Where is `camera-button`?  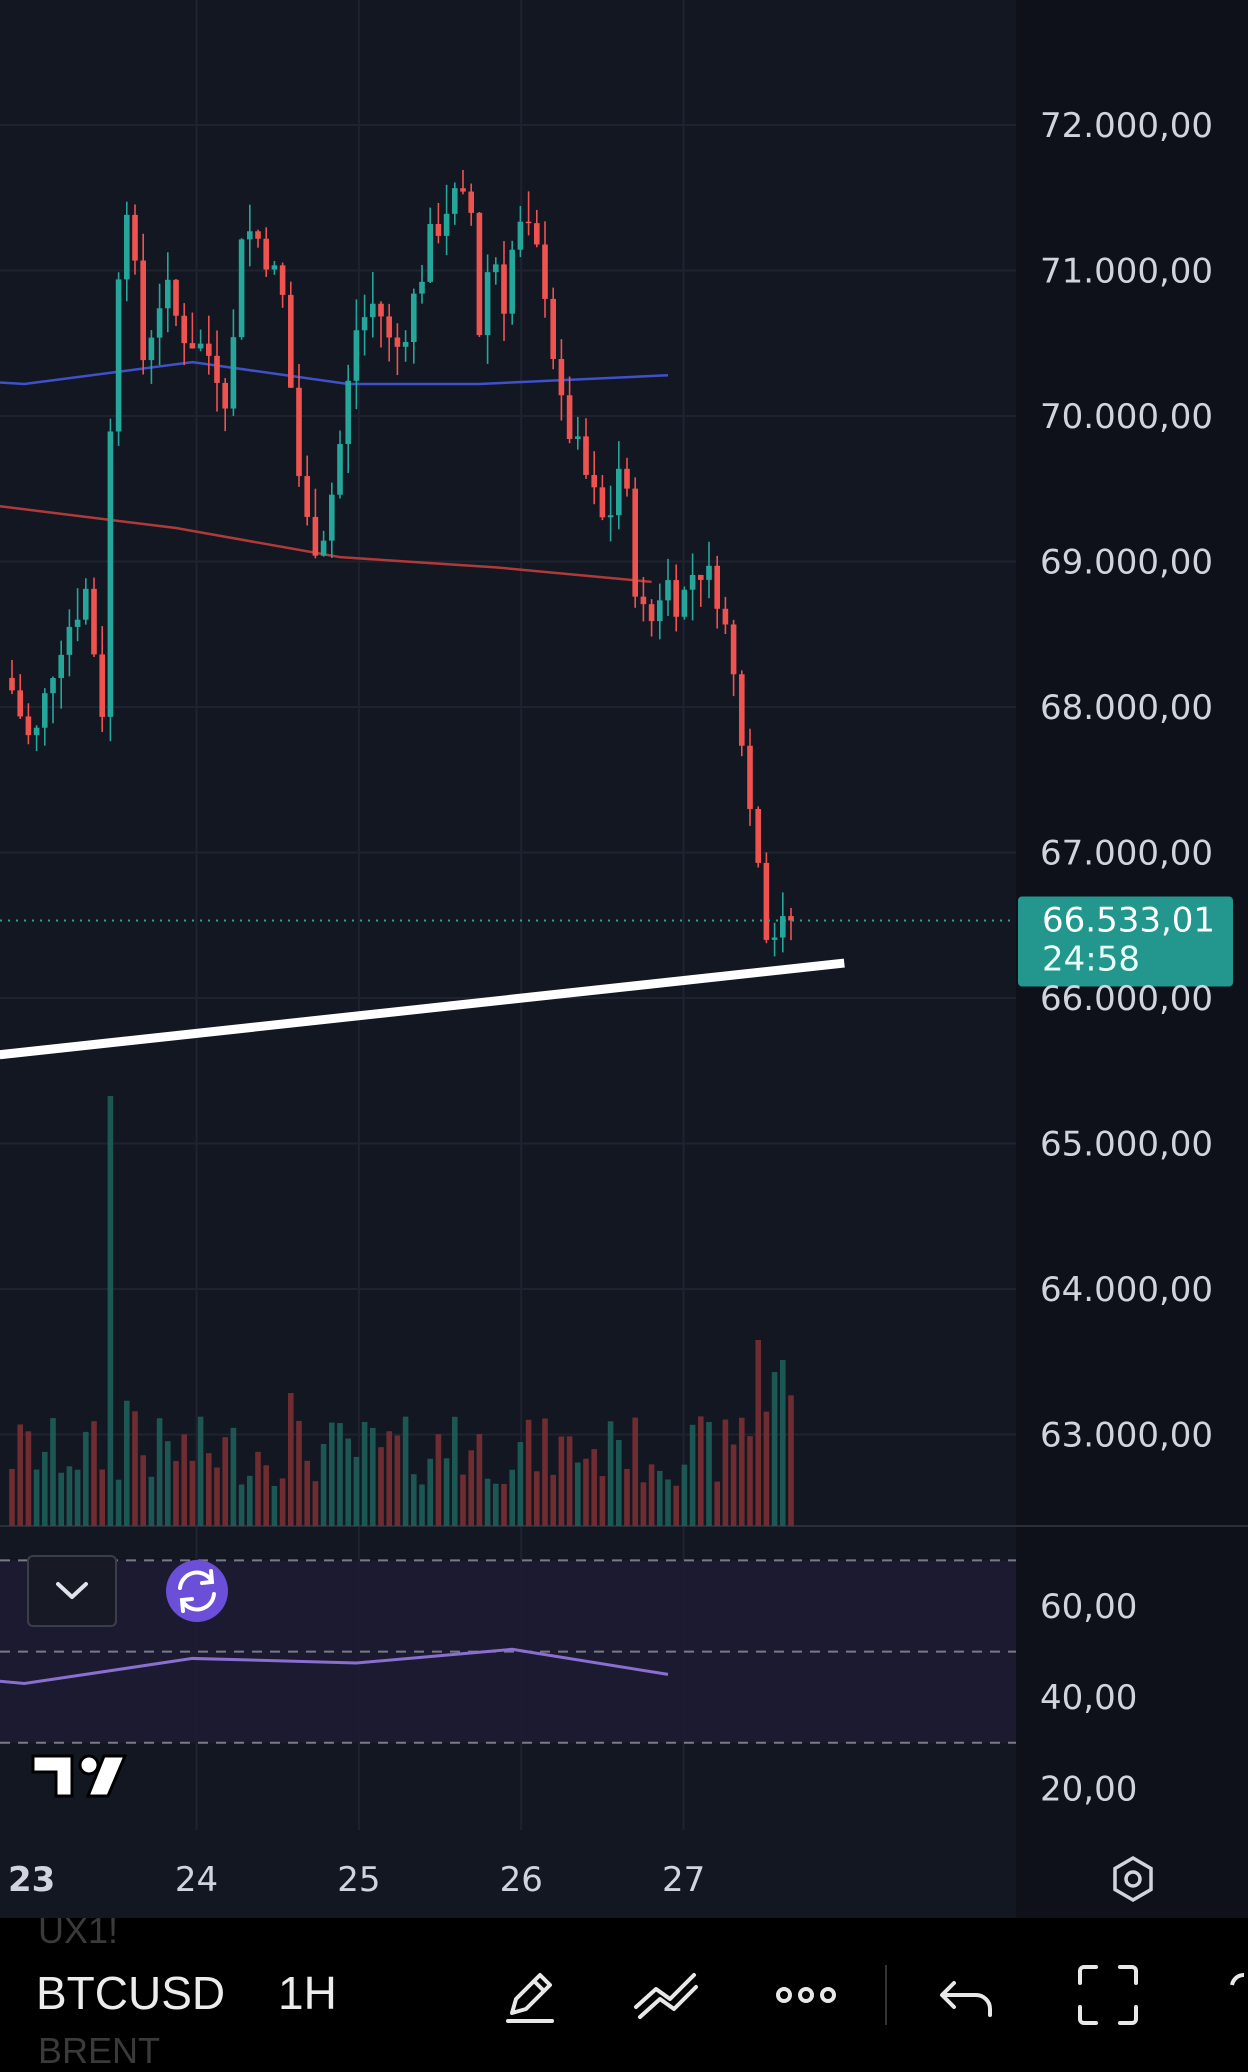 camera-button is located at coordinates (1233, 1995).